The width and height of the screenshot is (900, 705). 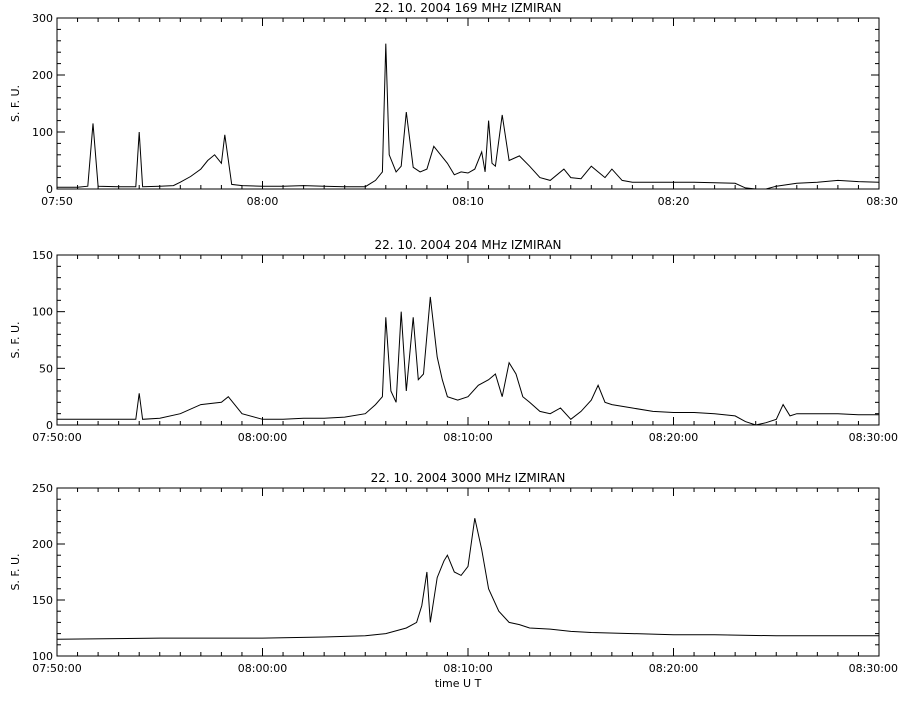 What do you see at coordinates (57, 201) in the screenshot?
I see `x-tick-label: 07:50` at bounding box center [57, 201].